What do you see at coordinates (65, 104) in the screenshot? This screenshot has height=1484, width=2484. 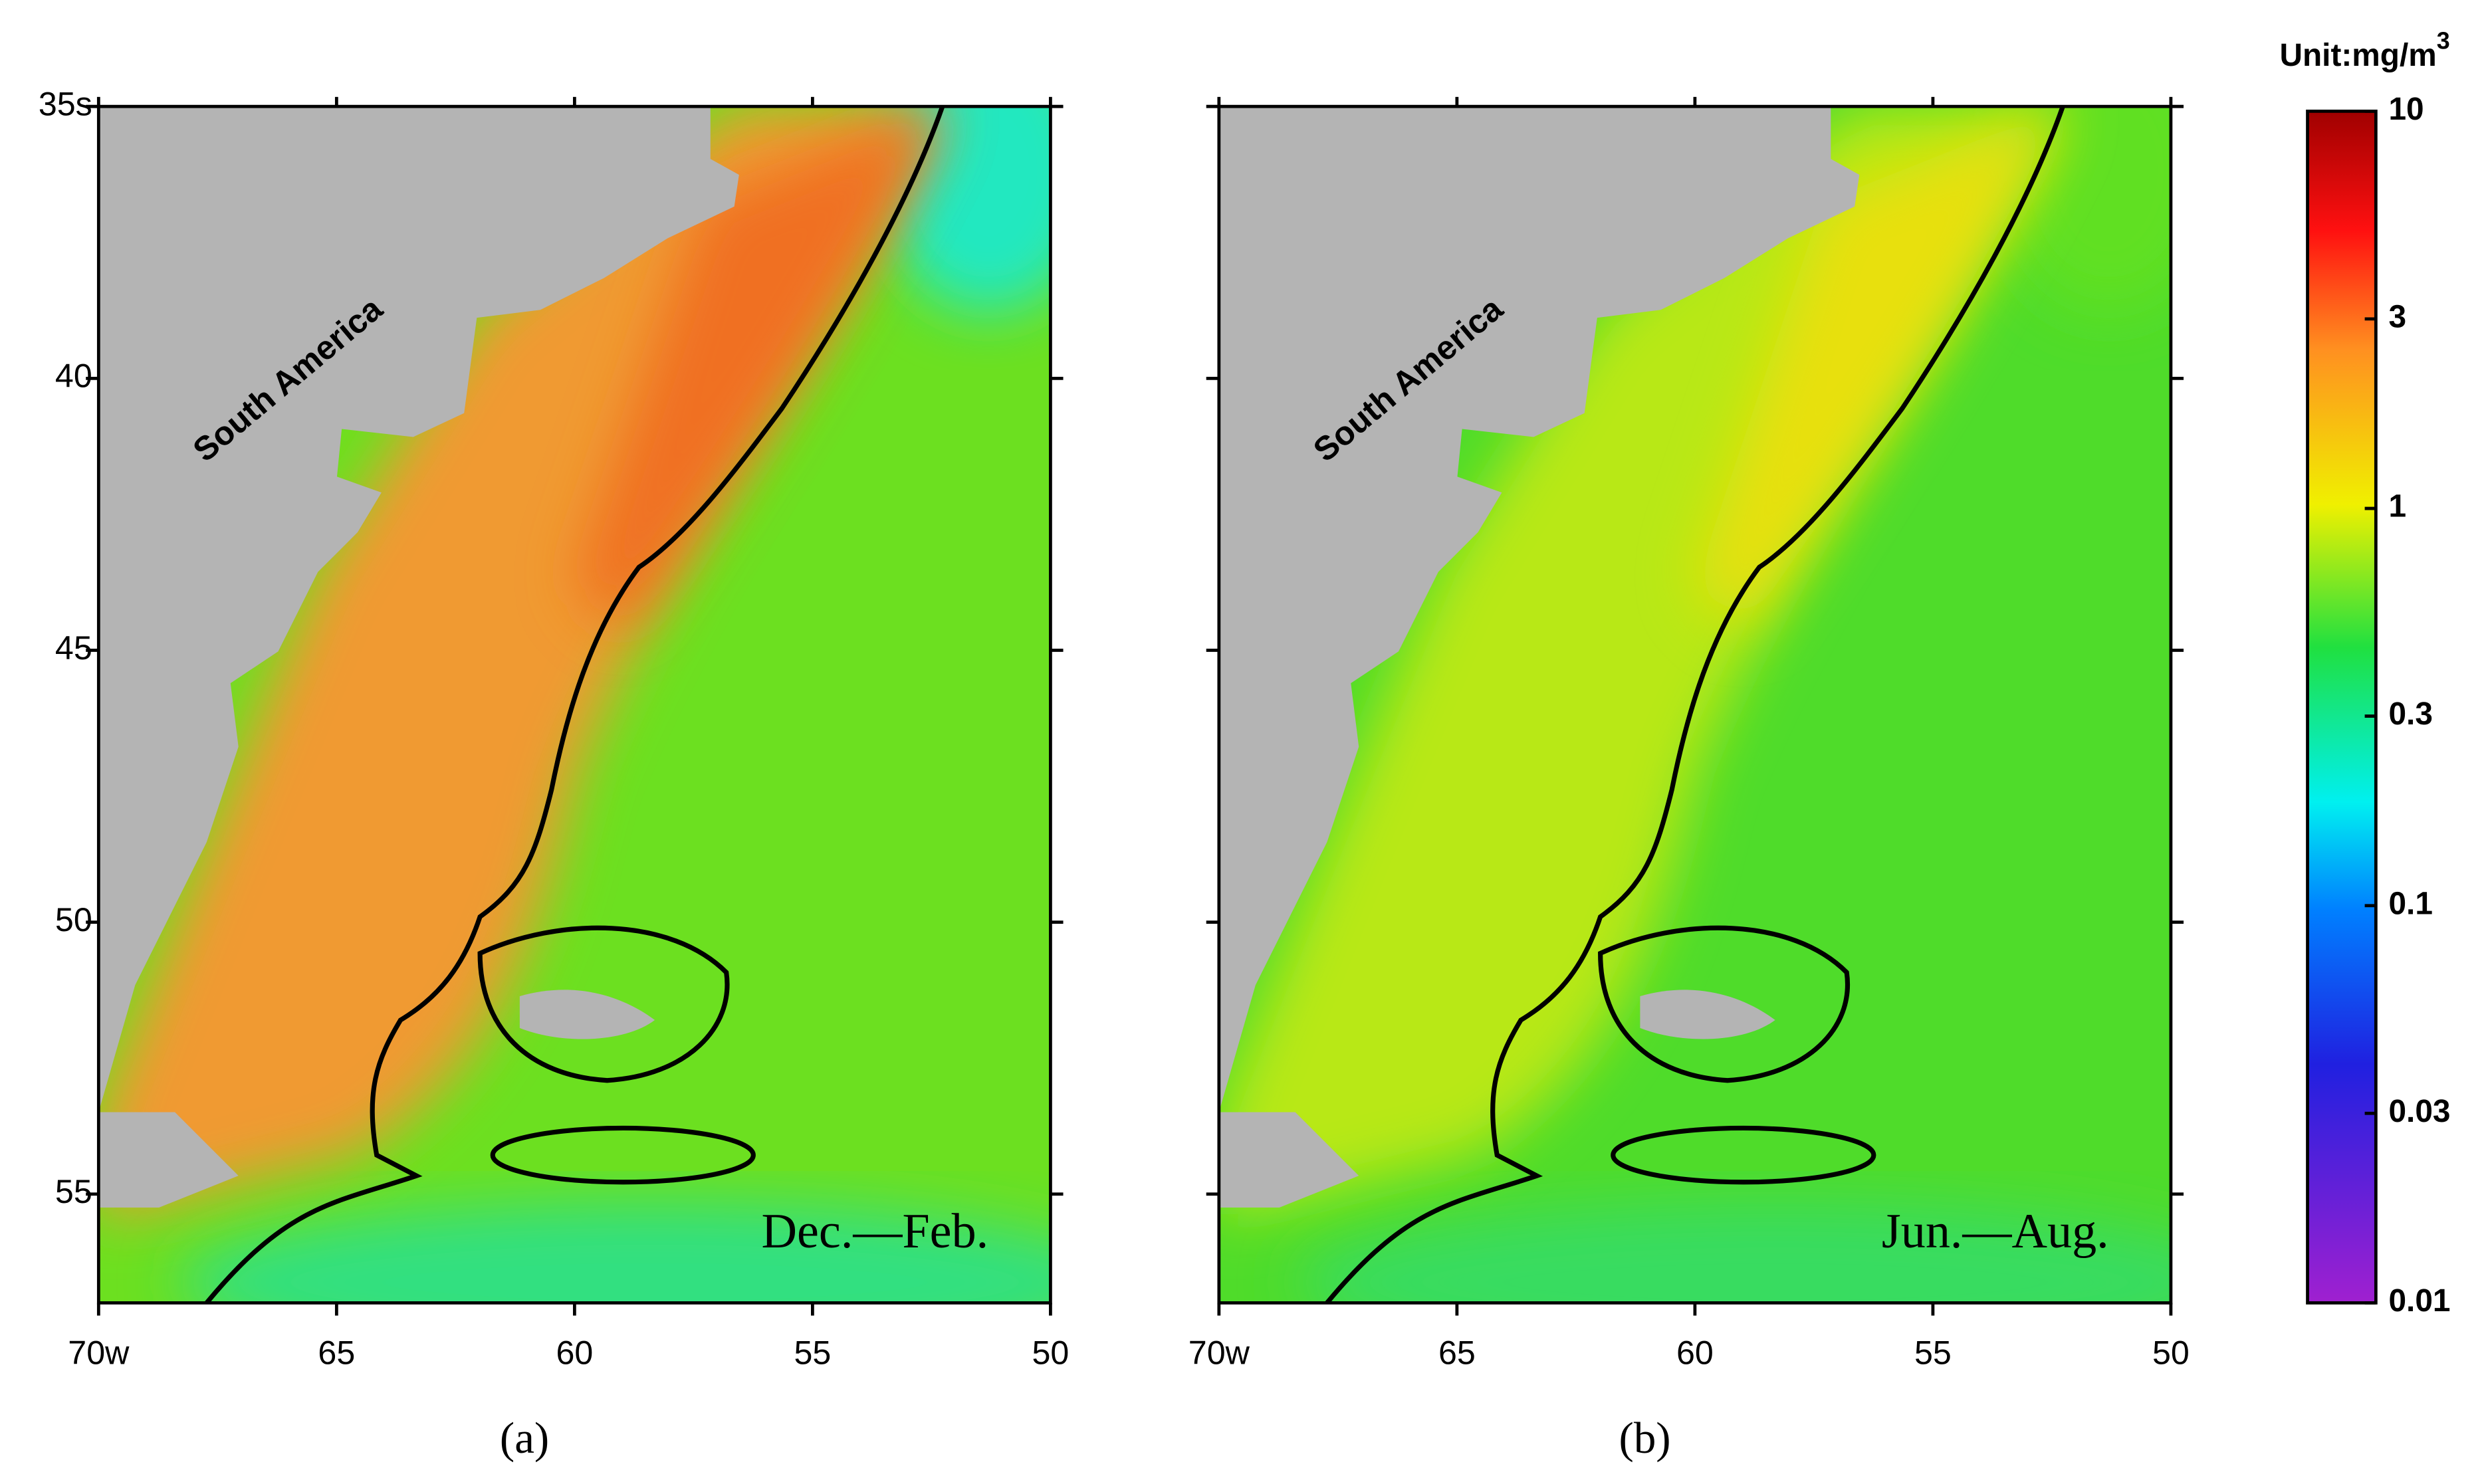 I see `y-tick-label: 35s` at bounding box center [65, 104].